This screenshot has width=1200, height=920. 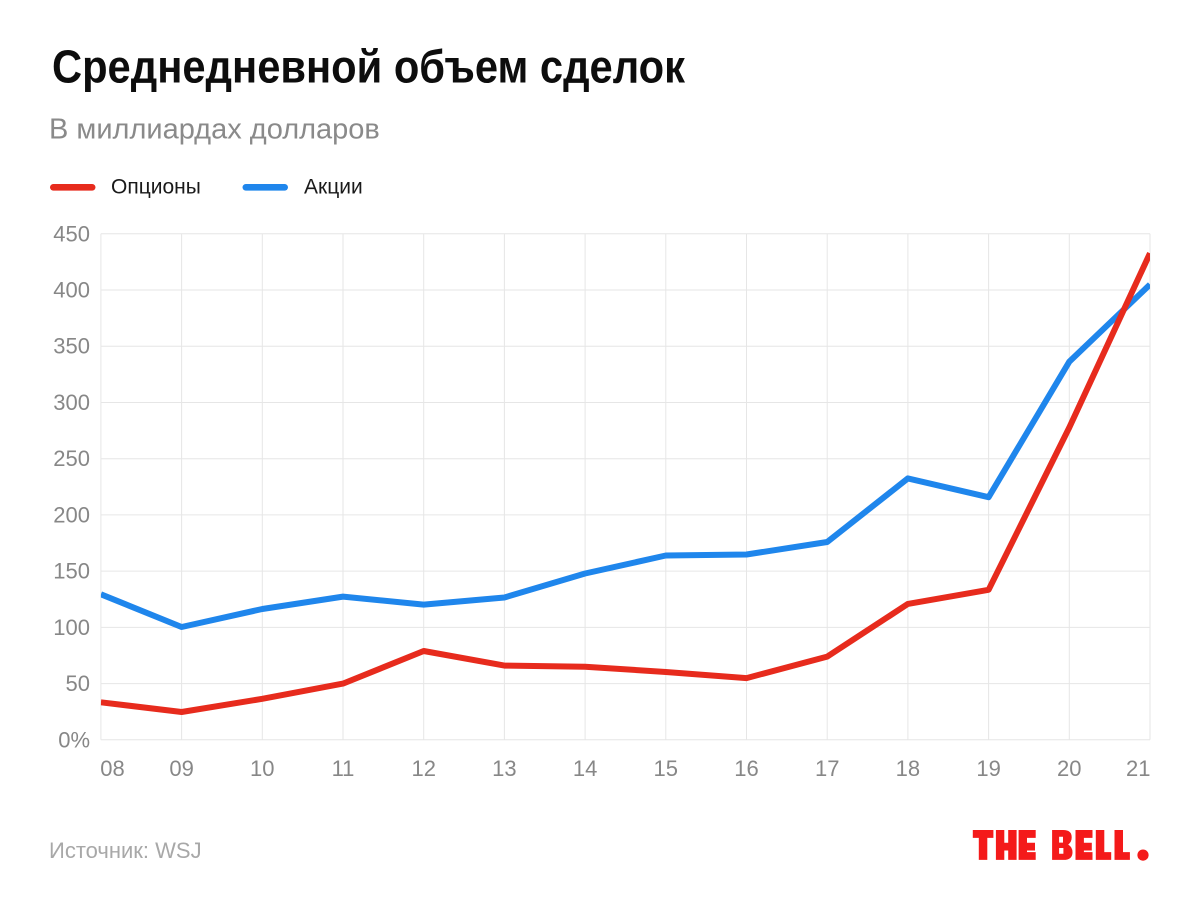 What do you see at coordinates (343, 768) in the screenshot?
I see `svg-text: 11` at bounding box center [343, 768].